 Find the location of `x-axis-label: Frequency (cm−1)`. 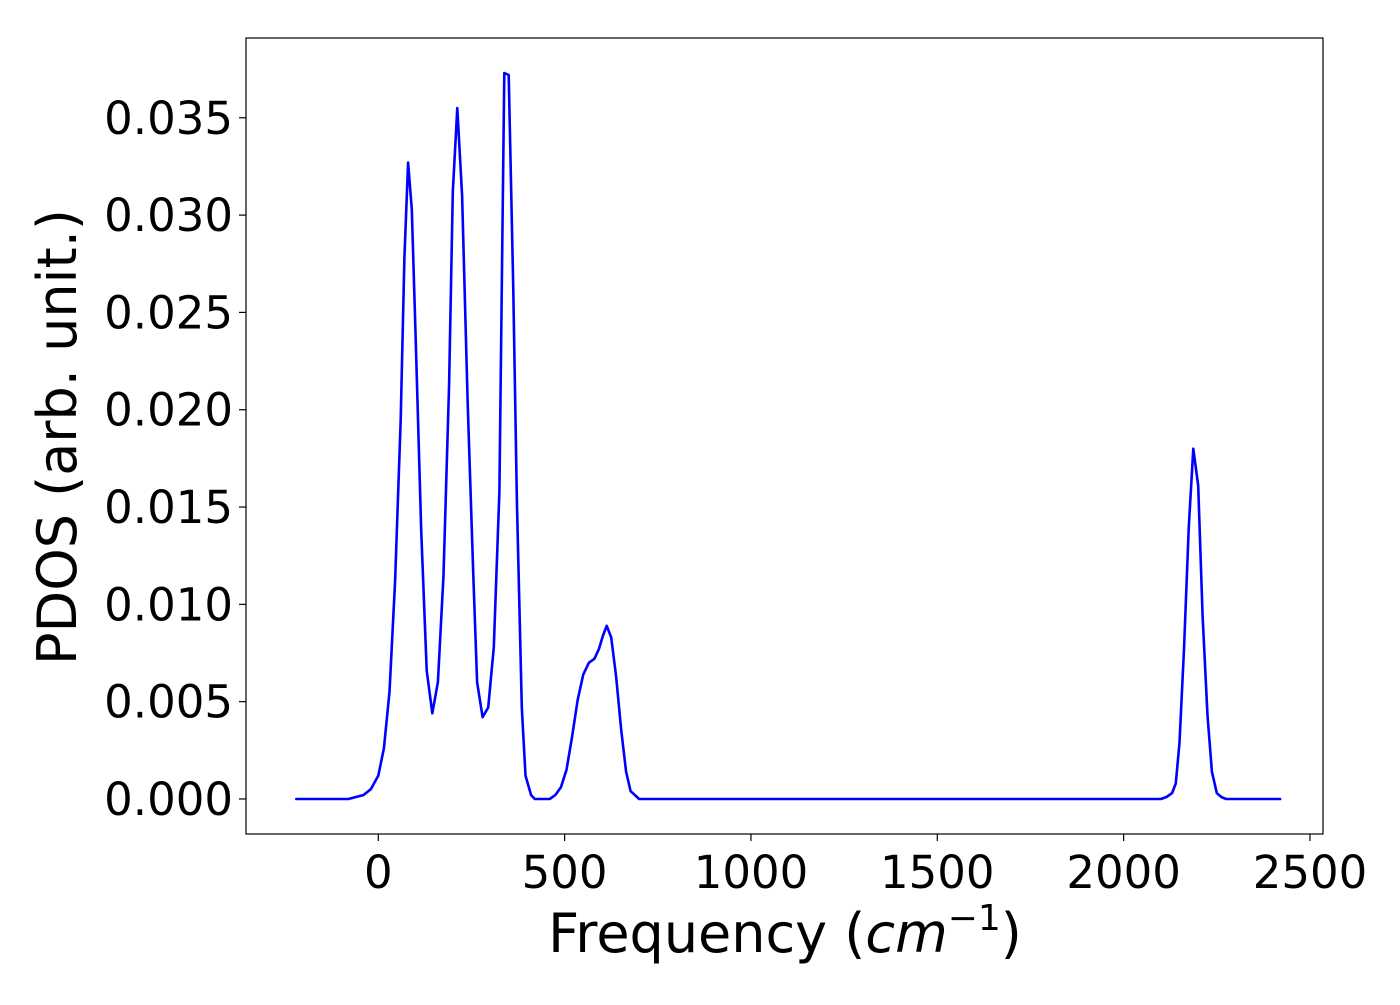

x-axis-label: Frequency (cm−1) is located at coordinates (785, 931).